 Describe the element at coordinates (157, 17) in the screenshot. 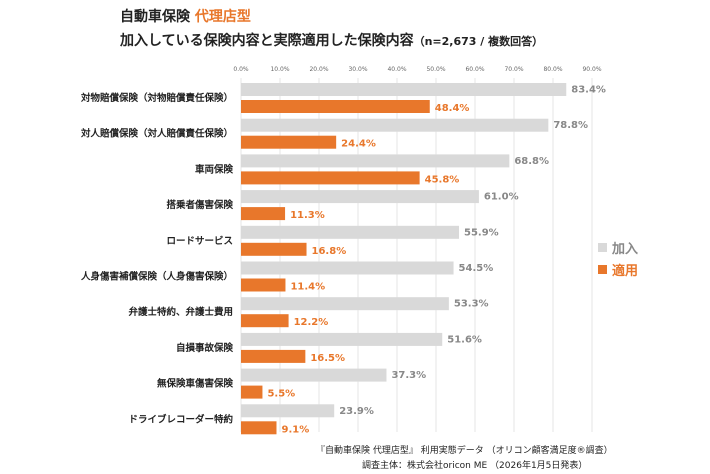

I see `chart-title-main: 自動車保険` at that location.